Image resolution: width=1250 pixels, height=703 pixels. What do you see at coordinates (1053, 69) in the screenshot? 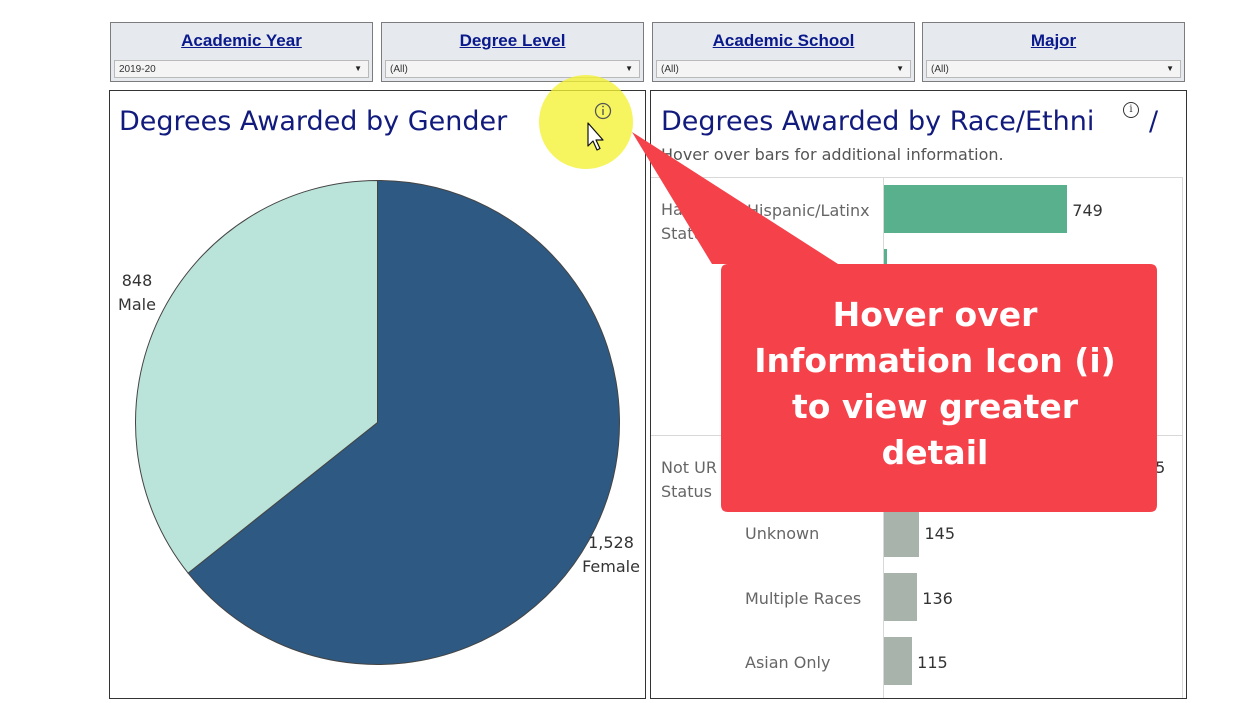
I see `major-select: (All) ▼` at bounding box center [1053, 69].